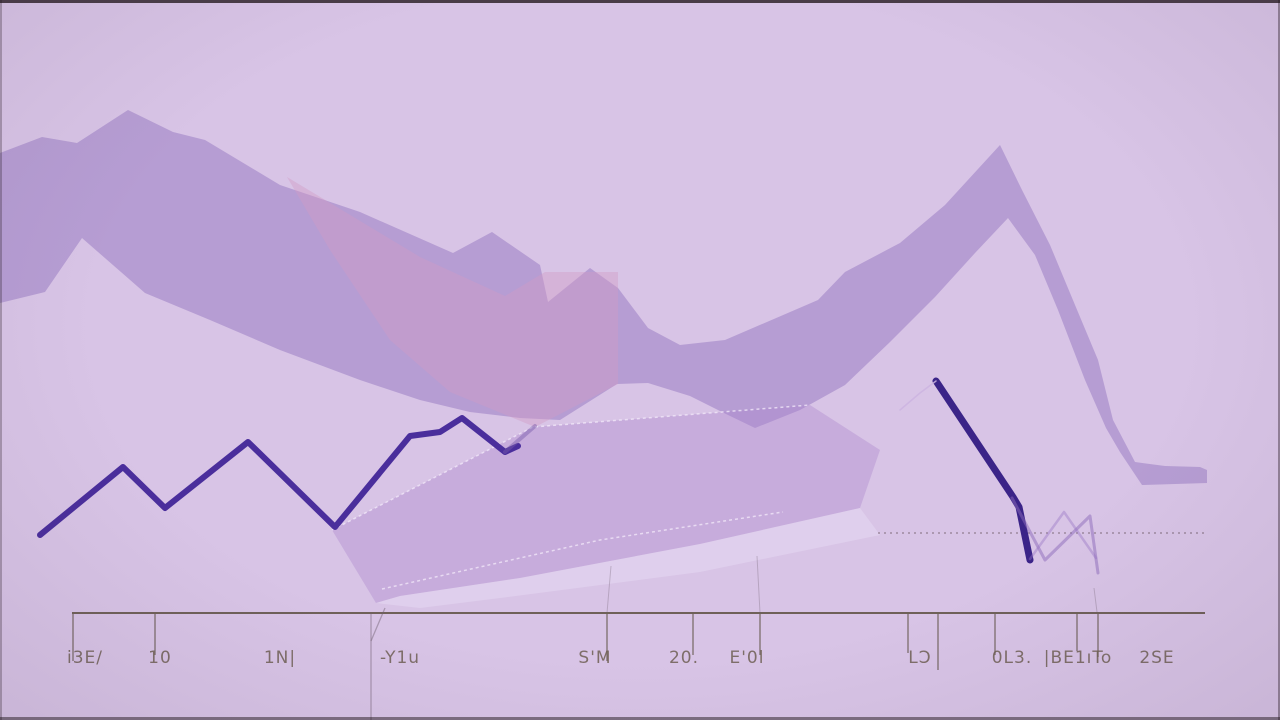 Image resolution: width=1280 pixels, height=720 pixels. Describe the element at coordinates (1063, 535) in the screenshot. I see `ghost-cross` at that location.